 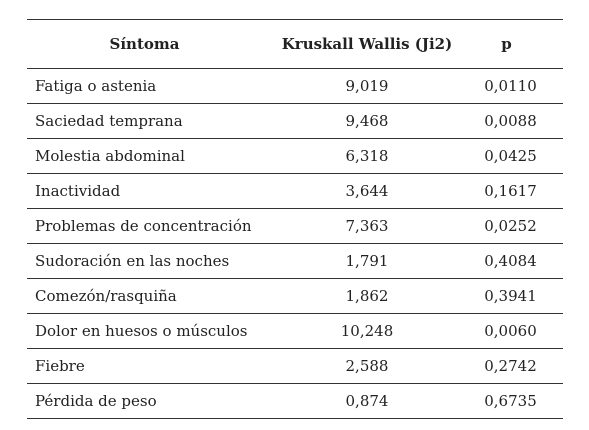 What do you see at coordinates (149, 86) in the screenshot?
I see `cell-symptom: Fatiga o astenia` at bounding box center [149, 86].